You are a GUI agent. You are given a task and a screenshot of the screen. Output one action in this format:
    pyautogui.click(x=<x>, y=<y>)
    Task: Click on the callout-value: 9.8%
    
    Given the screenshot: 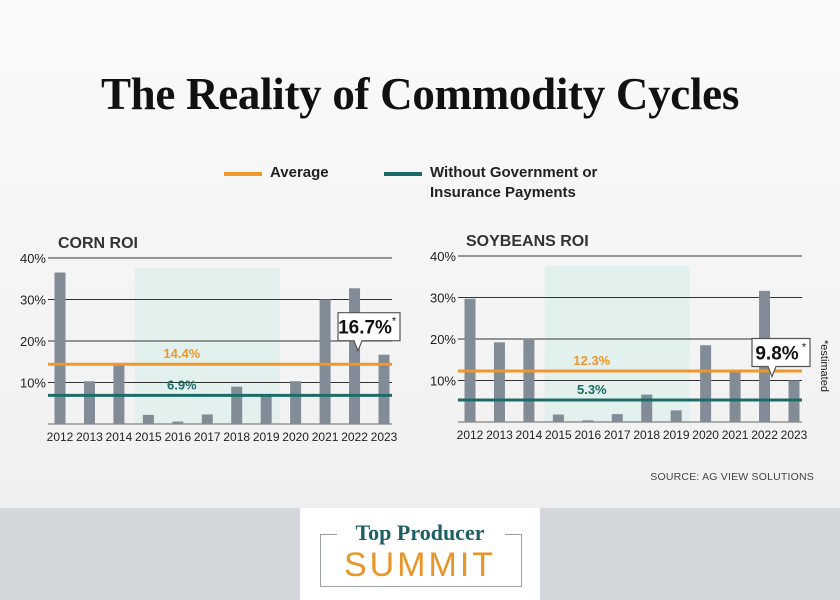 What is the action you would take?
    pyautogui.click(x=776, y=354)
    